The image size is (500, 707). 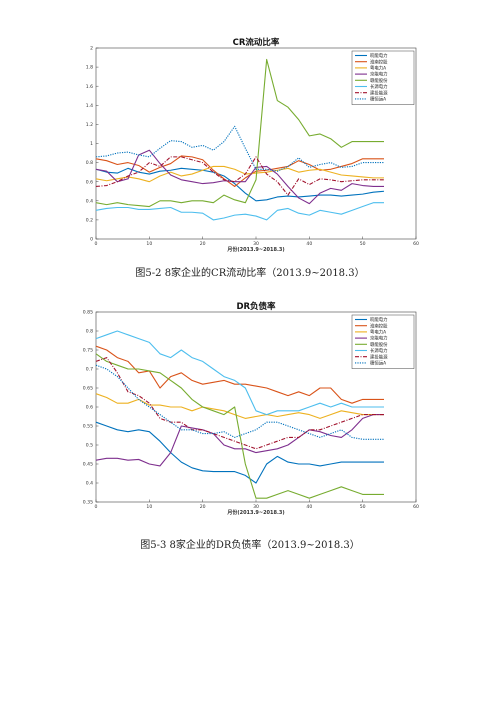 What do you see at coordinates (250, 273) in the screenshot?
I see `figure-caption-cr: 图5-2 8家企业的CR流动比率（2013.9~2018.3）` at bounding box center [250, 273].